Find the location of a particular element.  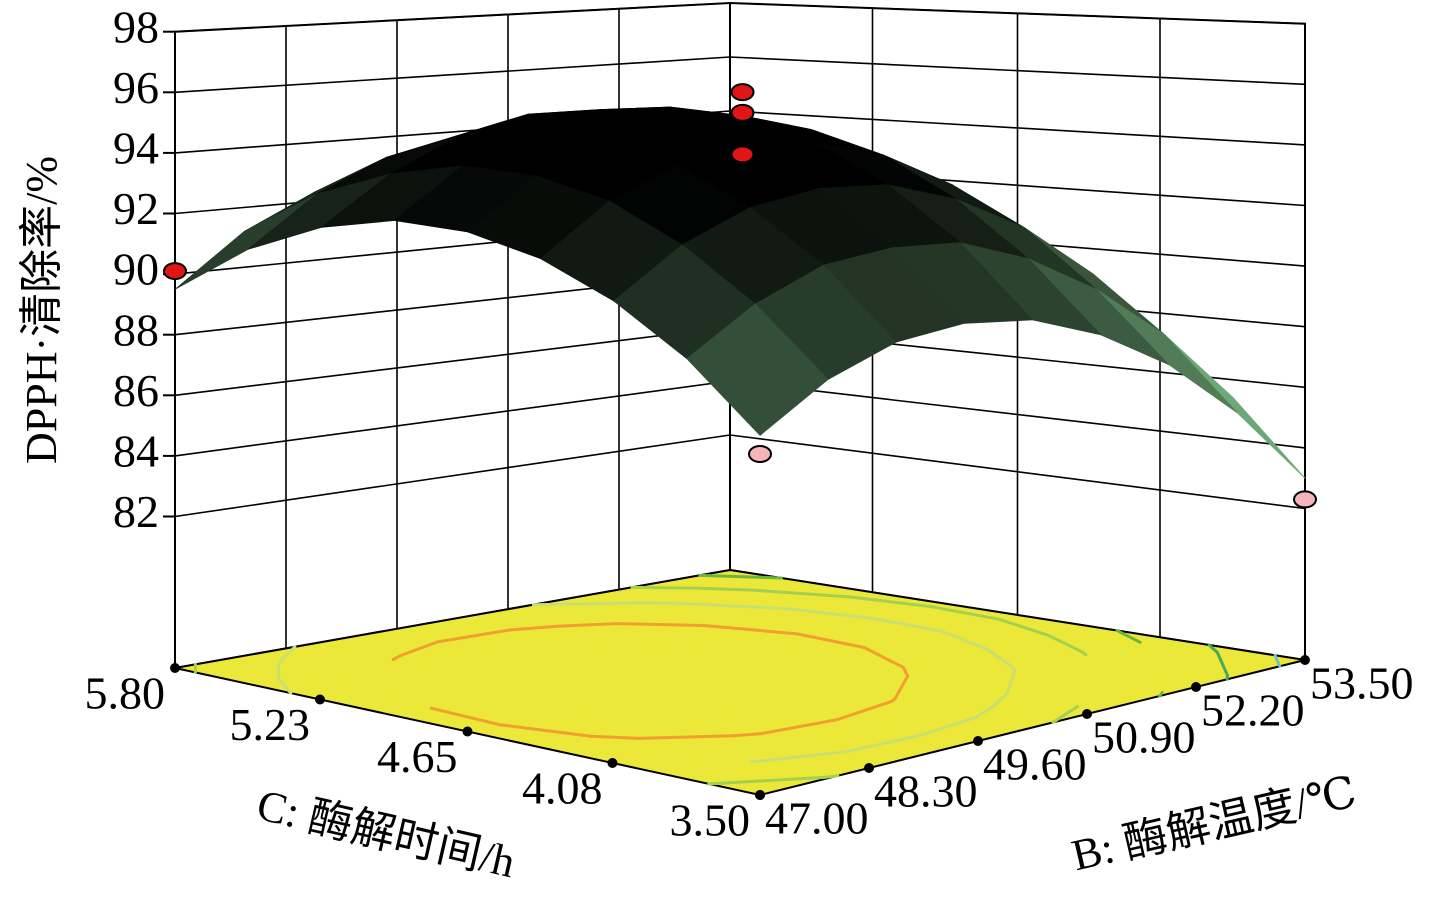

y-tick-label: 4.65 is located at coordinates (417, 756).